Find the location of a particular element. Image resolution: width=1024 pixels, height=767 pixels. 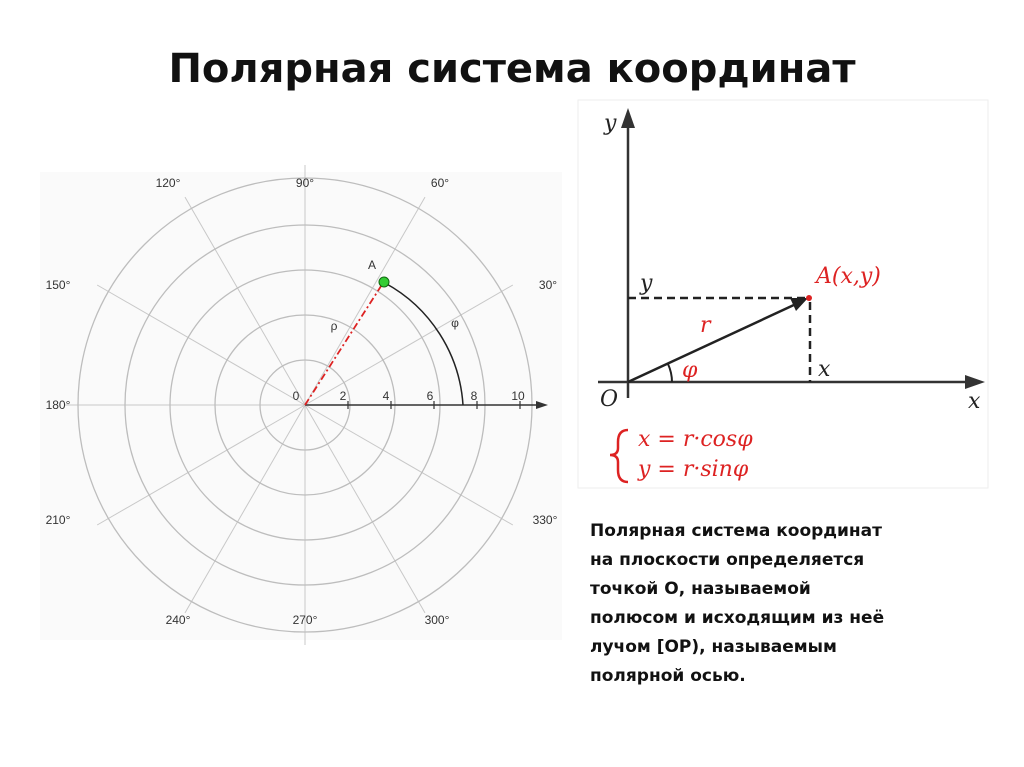

radius-vector is located at coordinates (712, 343).